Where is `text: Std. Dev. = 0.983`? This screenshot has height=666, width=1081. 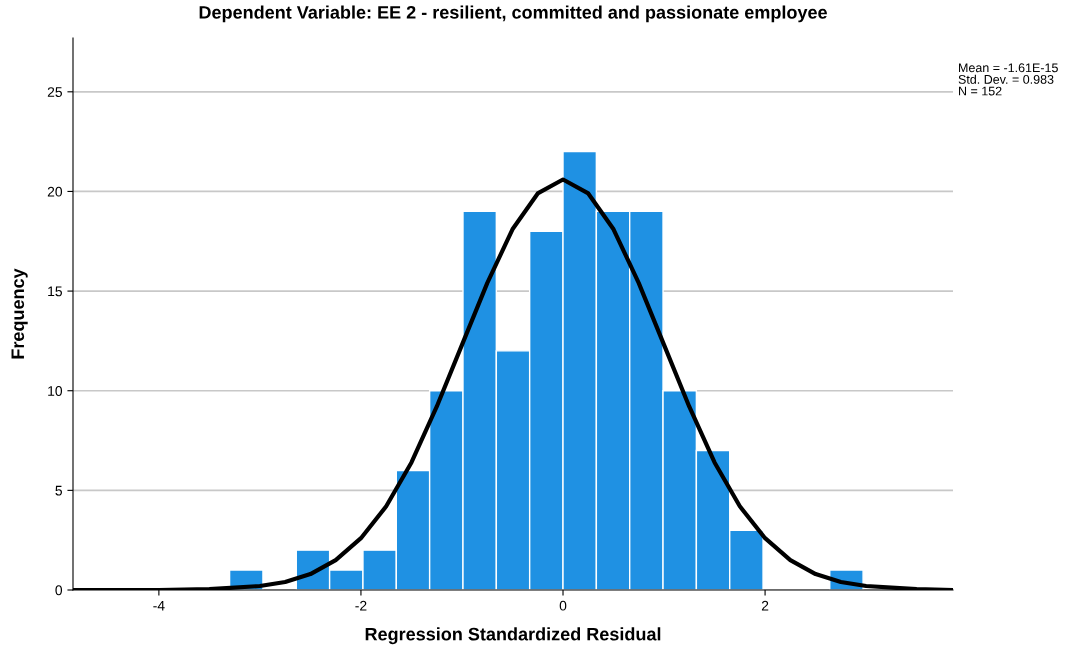
text: Std. Dev. = 0.983 is located at coordinates (1006, 79).